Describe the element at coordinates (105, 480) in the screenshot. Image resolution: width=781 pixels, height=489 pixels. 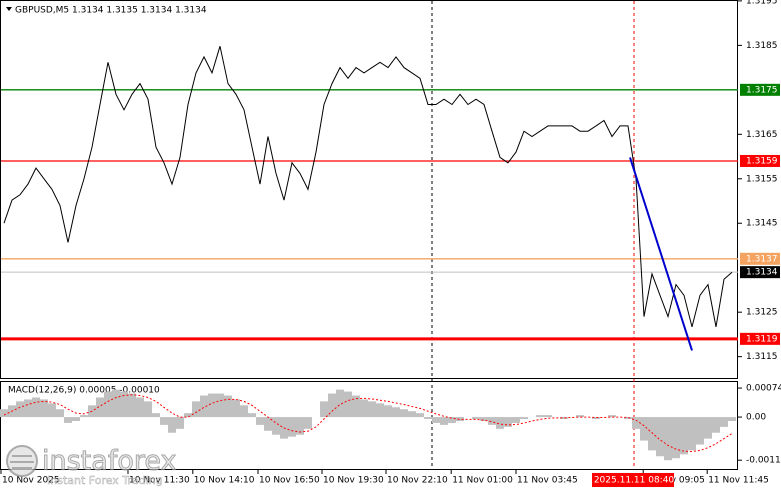
I see `watermark-tagline: Instant Forex Trading` at that location.